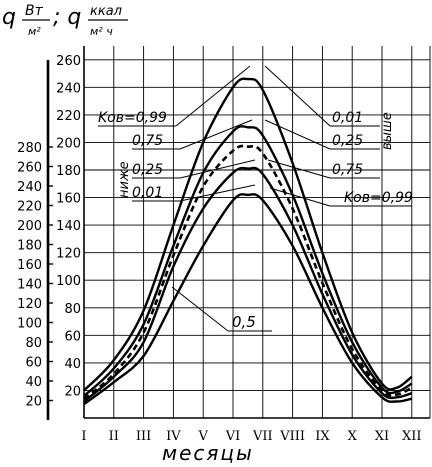 This screenshot has height=467, width=432. What do you see at coordinates (29, 285) in the screenshot?
I see `y-left-tick-label: 140` at bounding box center [29, 285].